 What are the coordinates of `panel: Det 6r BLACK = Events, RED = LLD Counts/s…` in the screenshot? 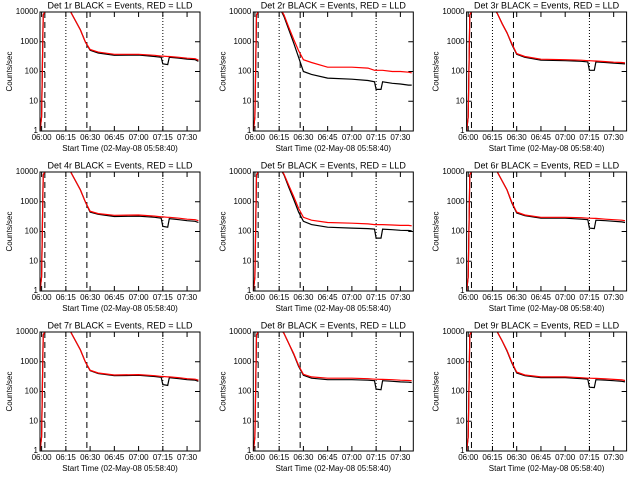 It's located at (530, 236).